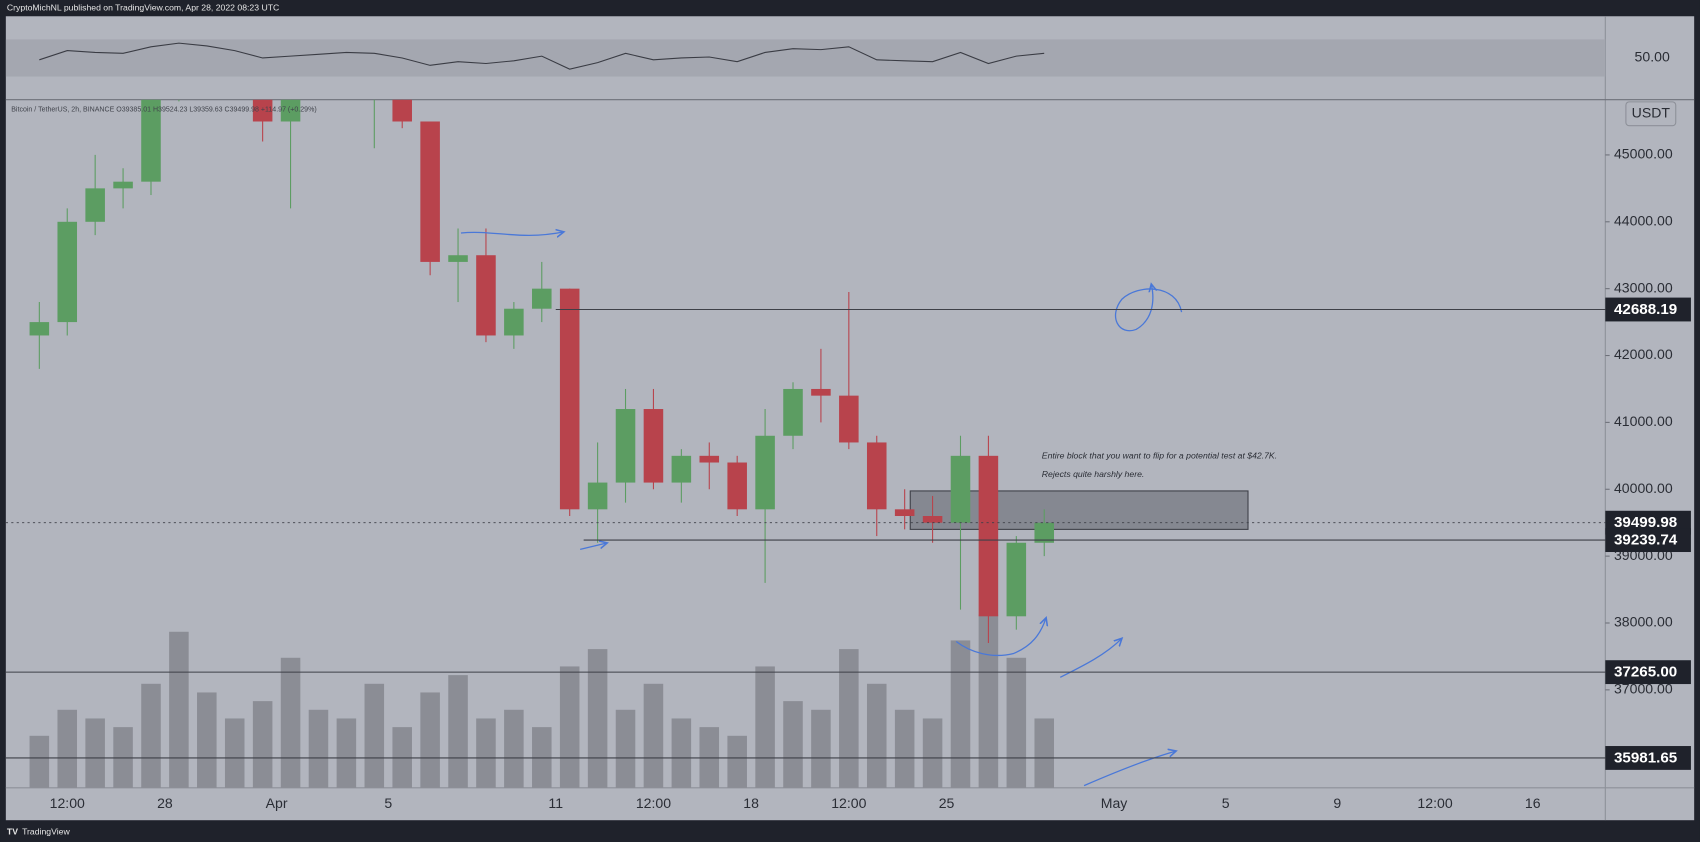  I want to click on currency: USDT, so click(1651, 113).